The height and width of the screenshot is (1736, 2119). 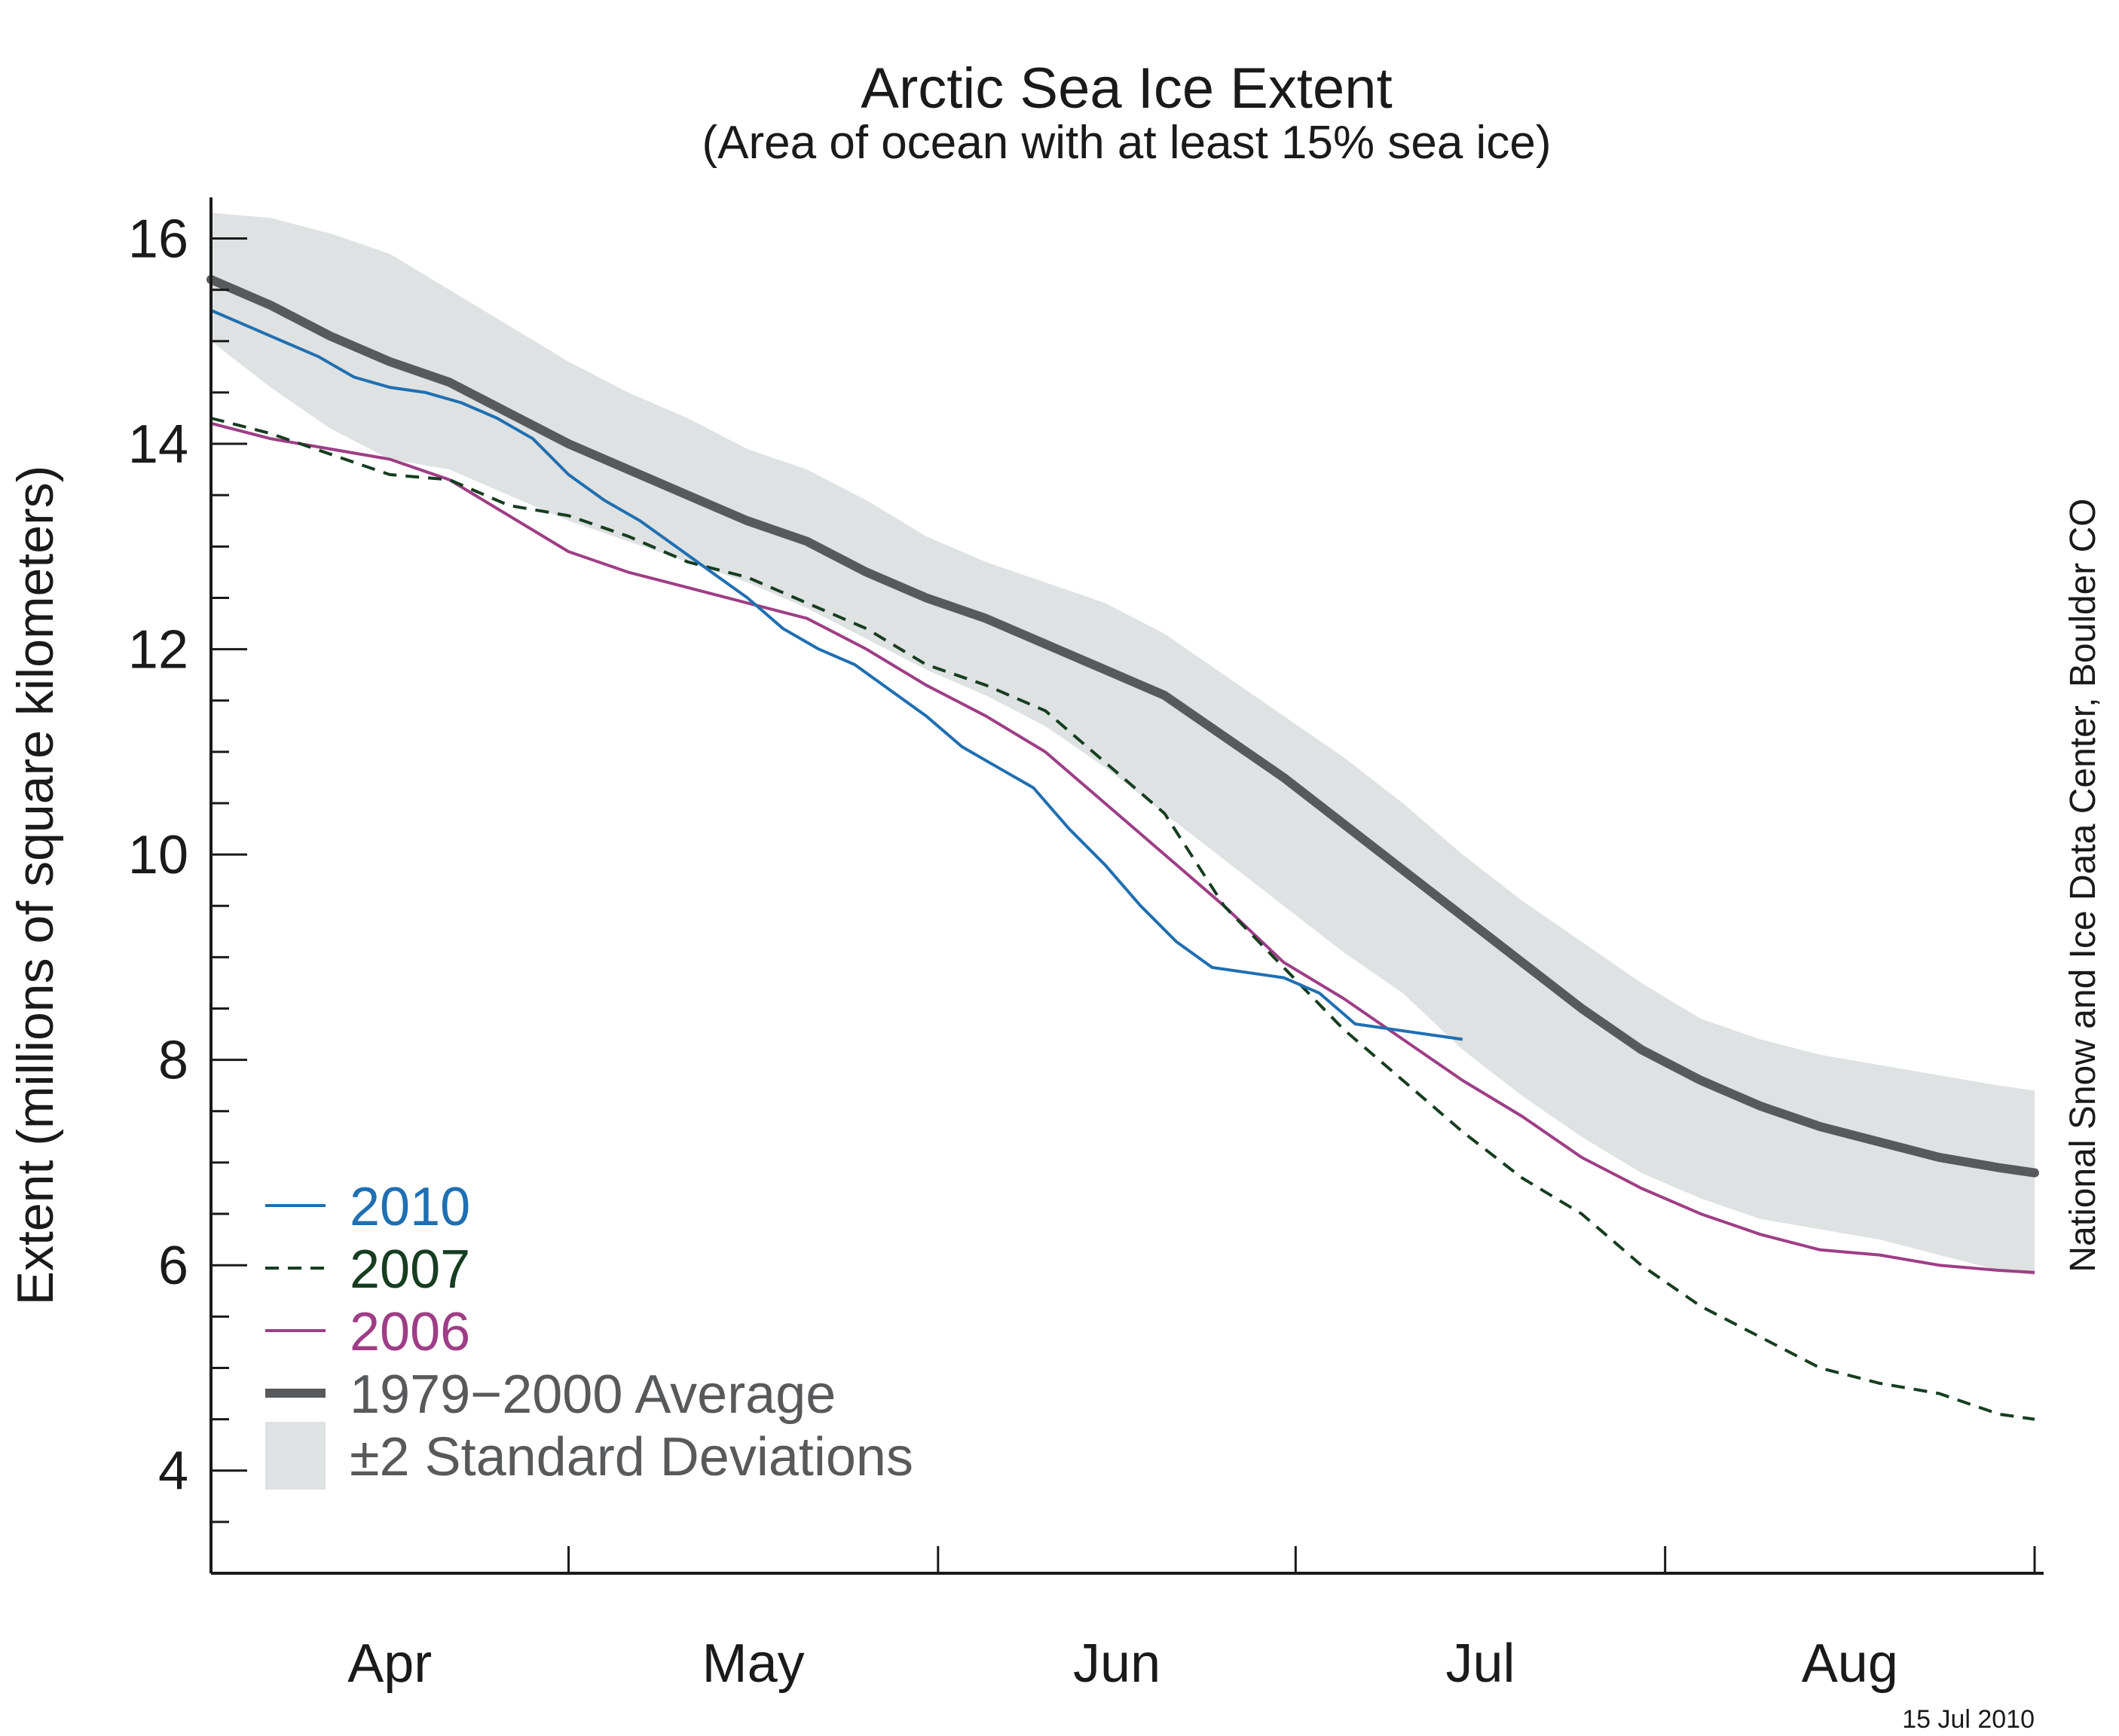 What do you see at coordinates (158, 239) in the screenshot?
I see `y-tick-label: 16` at bounding box center [158, 239].